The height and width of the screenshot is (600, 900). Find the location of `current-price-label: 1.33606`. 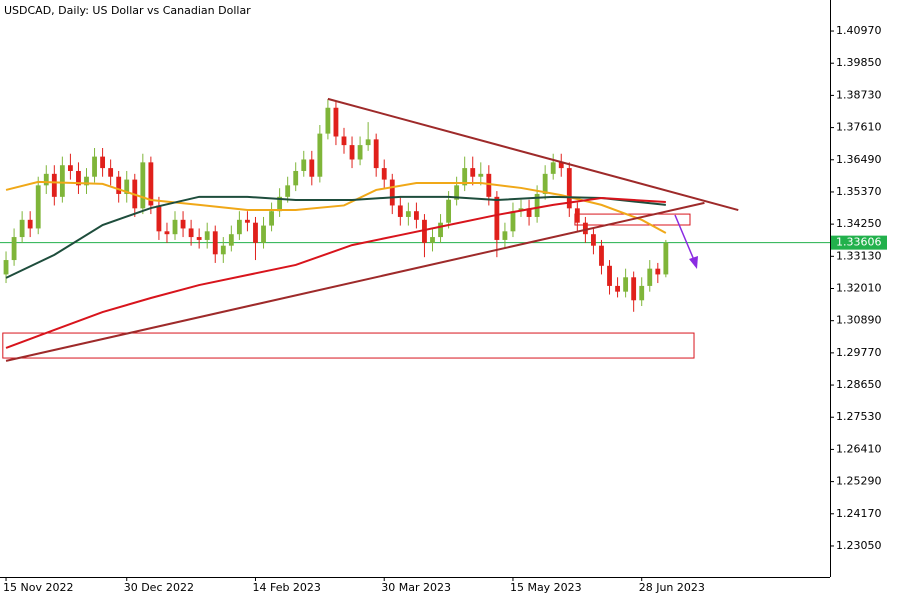

current-price-label: 1.33606 is located at coordinates (859, 242).